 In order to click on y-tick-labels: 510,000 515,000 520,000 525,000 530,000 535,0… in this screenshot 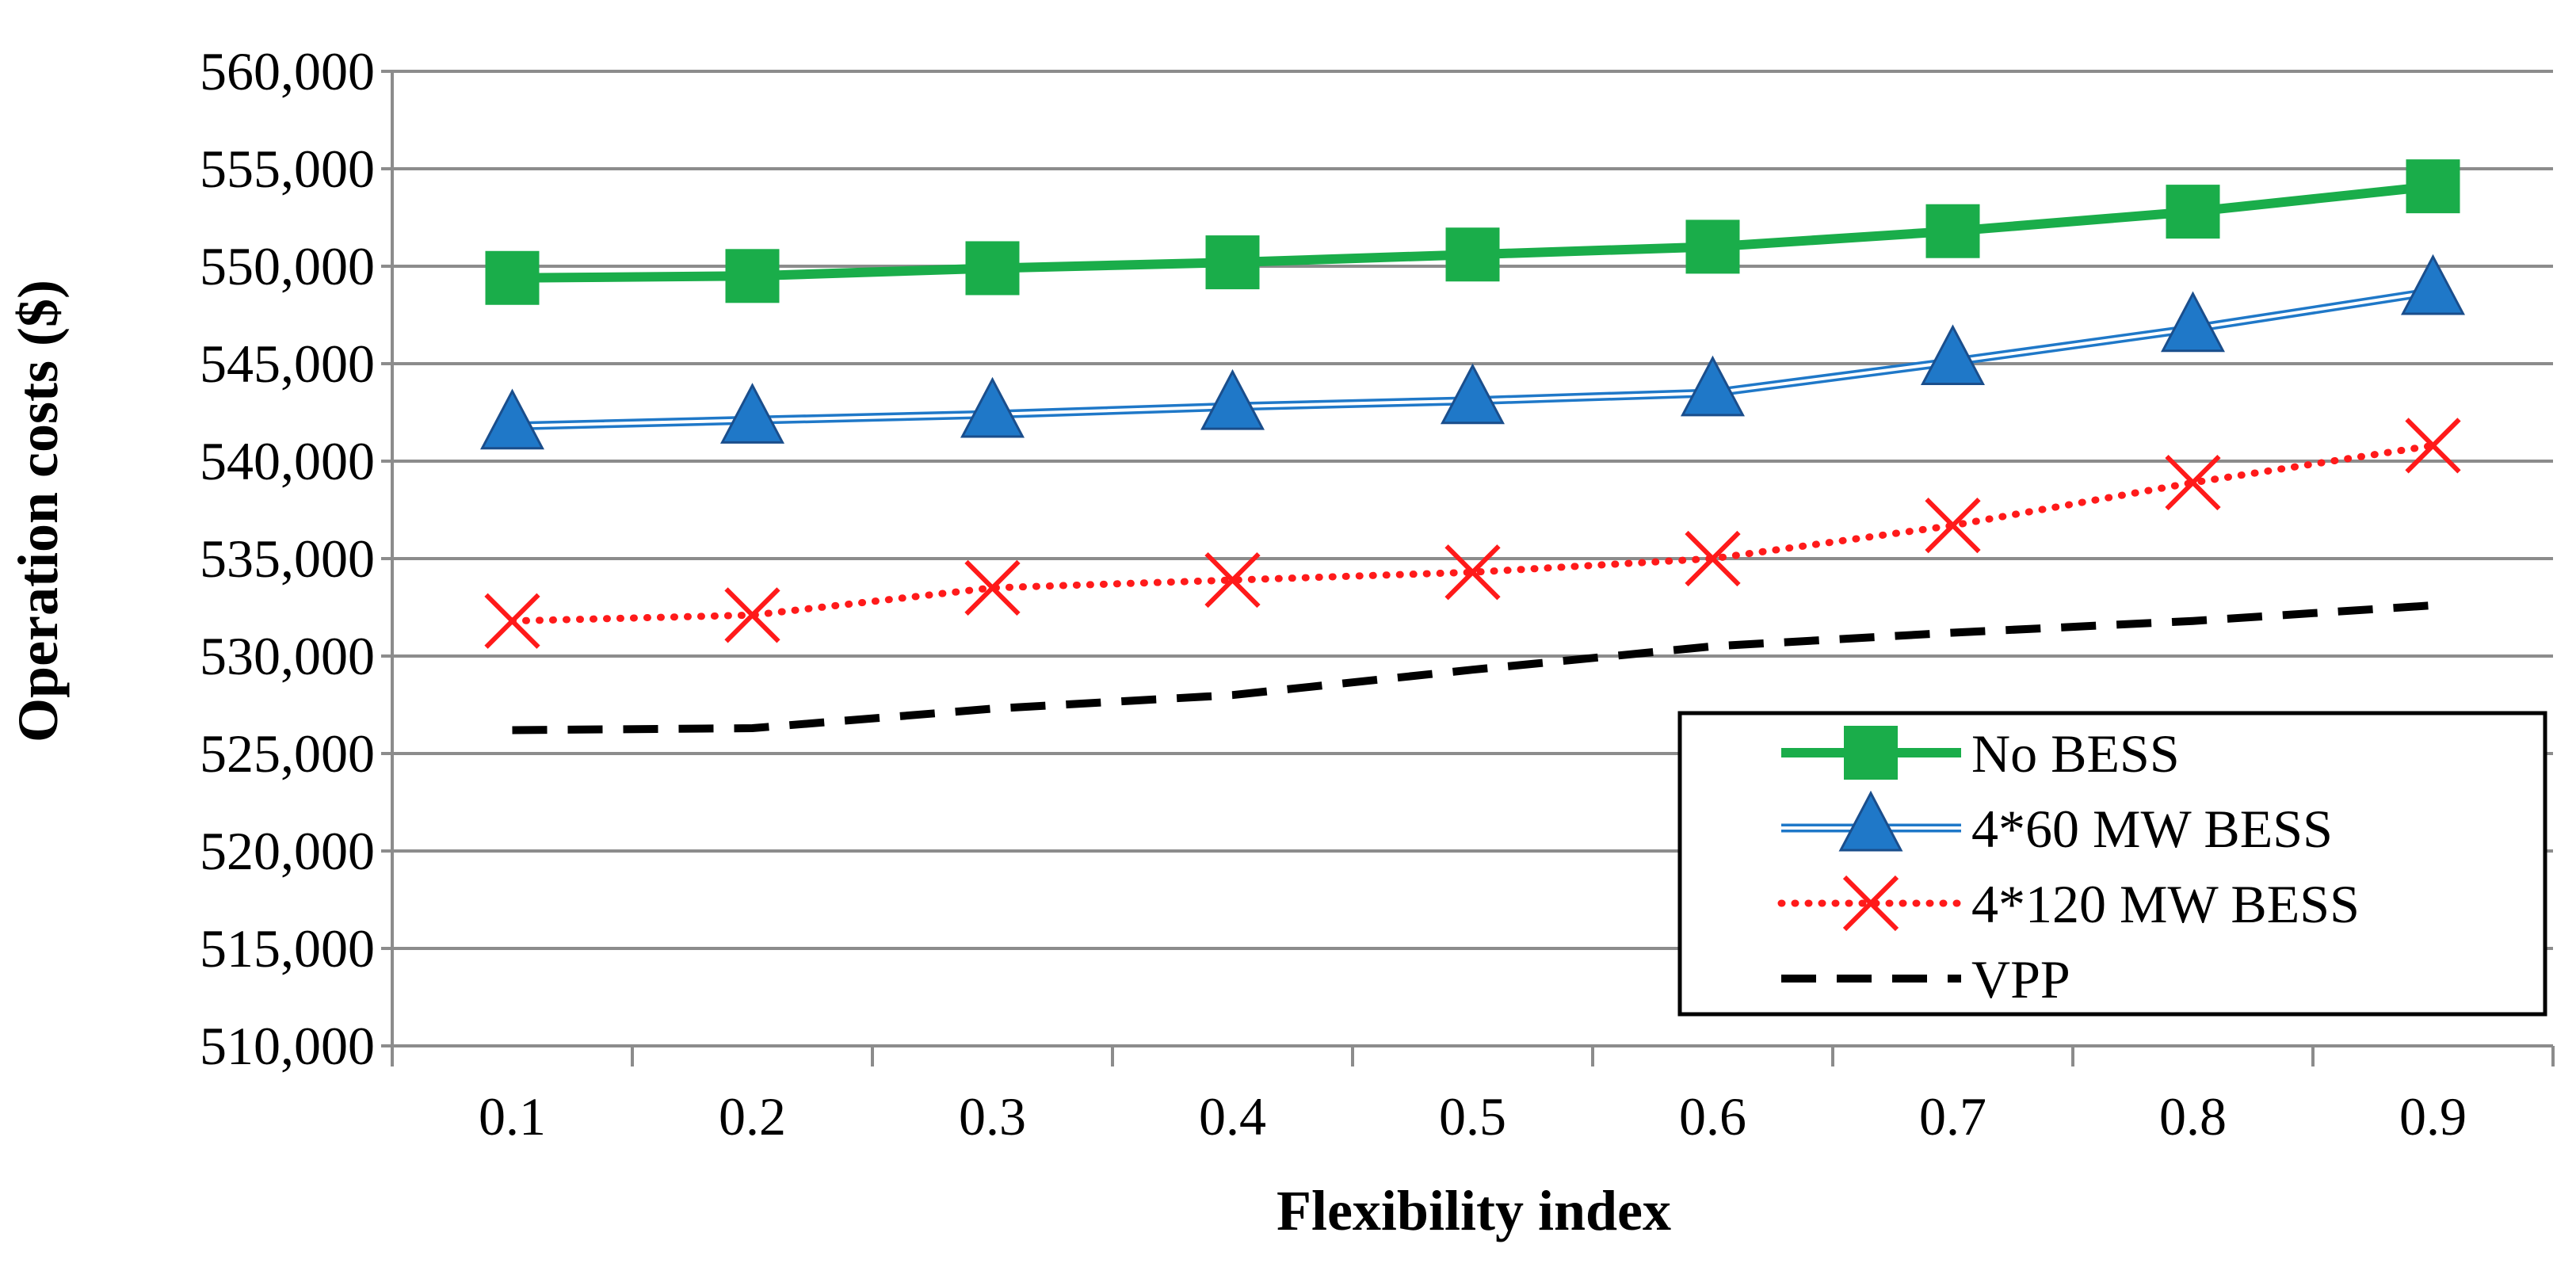, I will do `click(287, 558)`.